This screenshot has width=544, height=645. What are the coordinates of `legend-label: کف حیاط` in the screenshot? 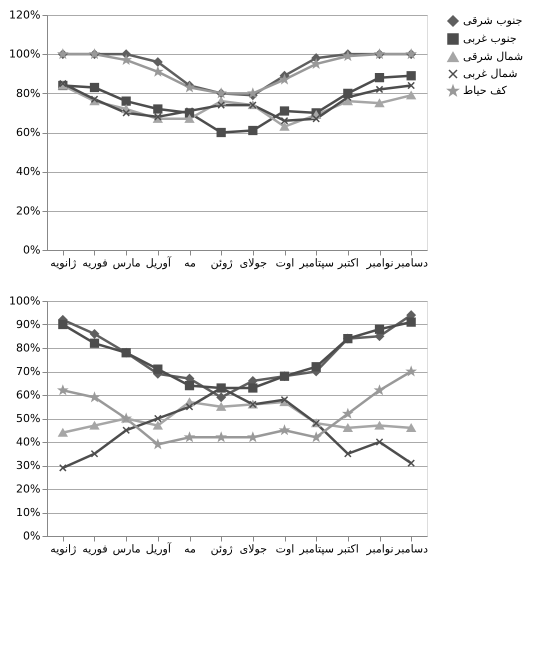 It's located at (485, 90).